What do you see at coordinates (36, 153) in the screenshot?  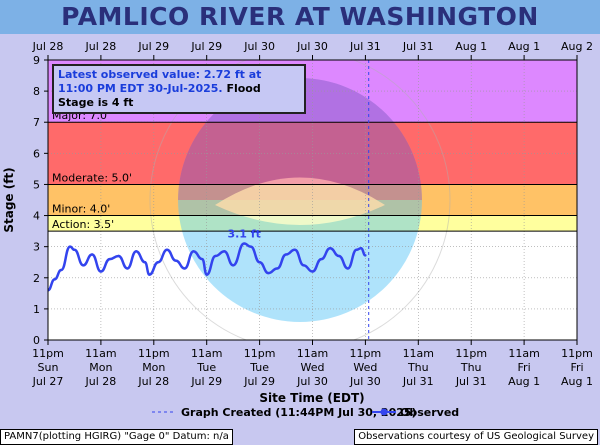 I see `y-tick-label-6: 6` at bounding box center [36, 153].